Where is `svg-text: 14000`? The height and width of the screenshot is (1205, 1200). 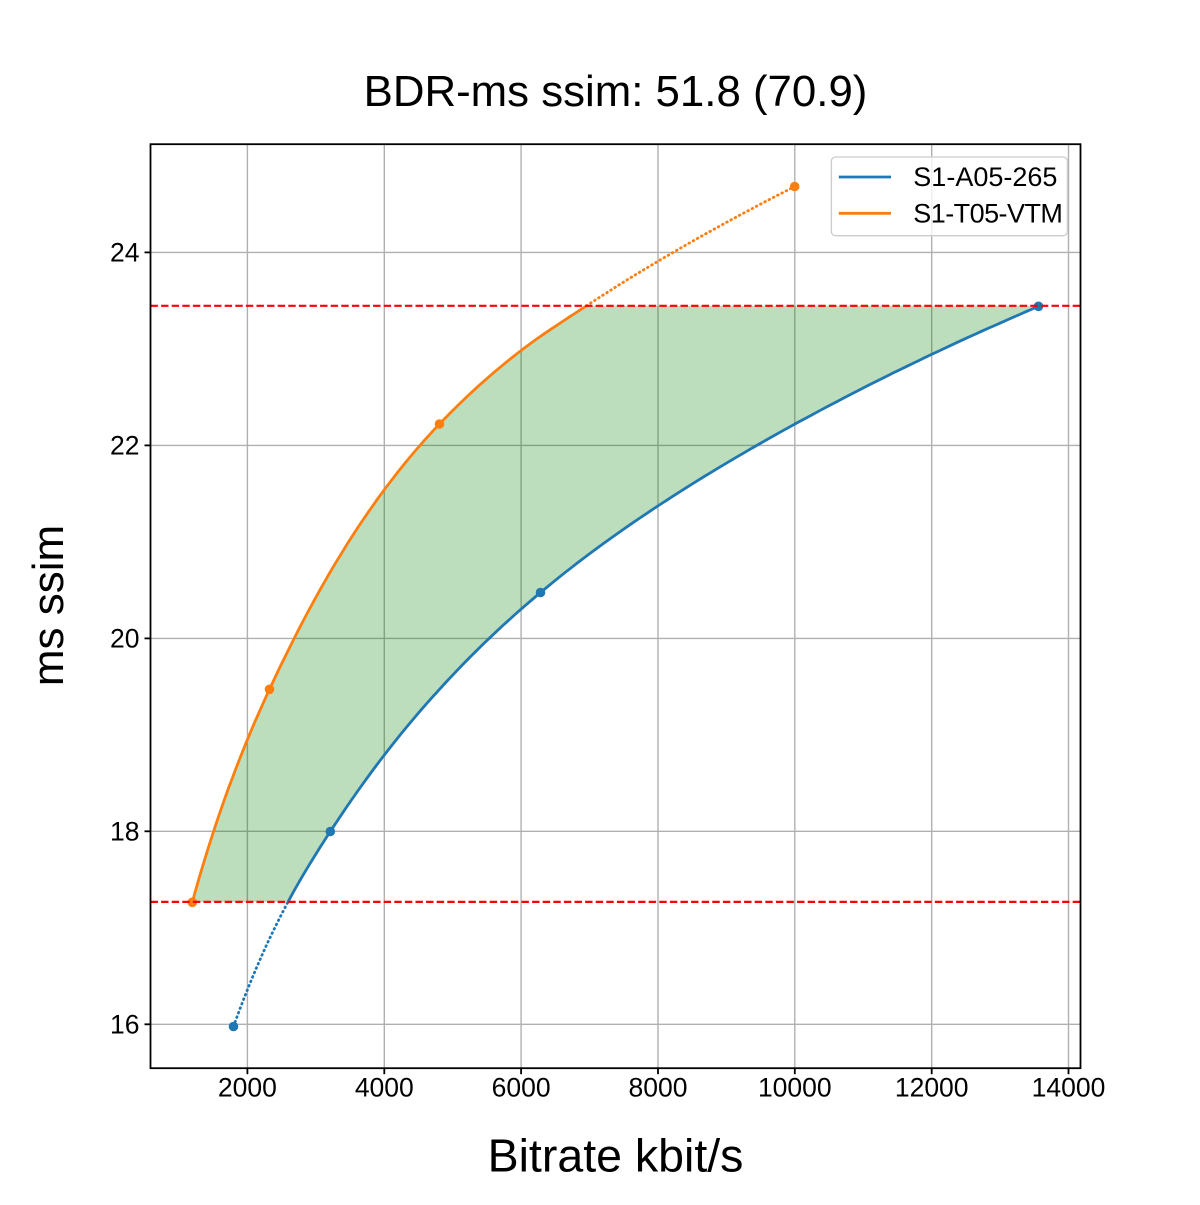 svg-text: 14000 is located at coordinates (1069, 1088).